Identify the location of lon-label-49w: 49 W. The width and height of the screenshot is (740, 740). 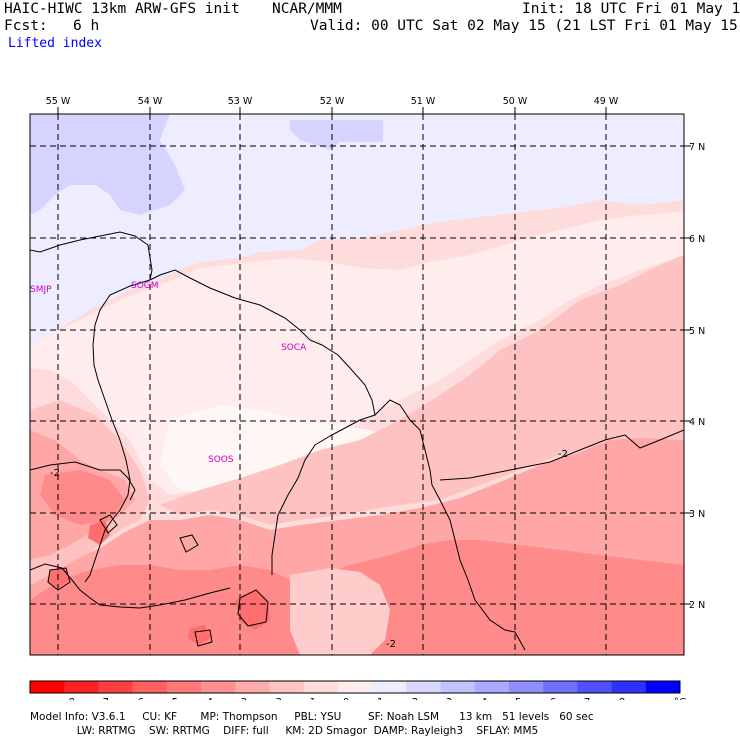
(606, 101).